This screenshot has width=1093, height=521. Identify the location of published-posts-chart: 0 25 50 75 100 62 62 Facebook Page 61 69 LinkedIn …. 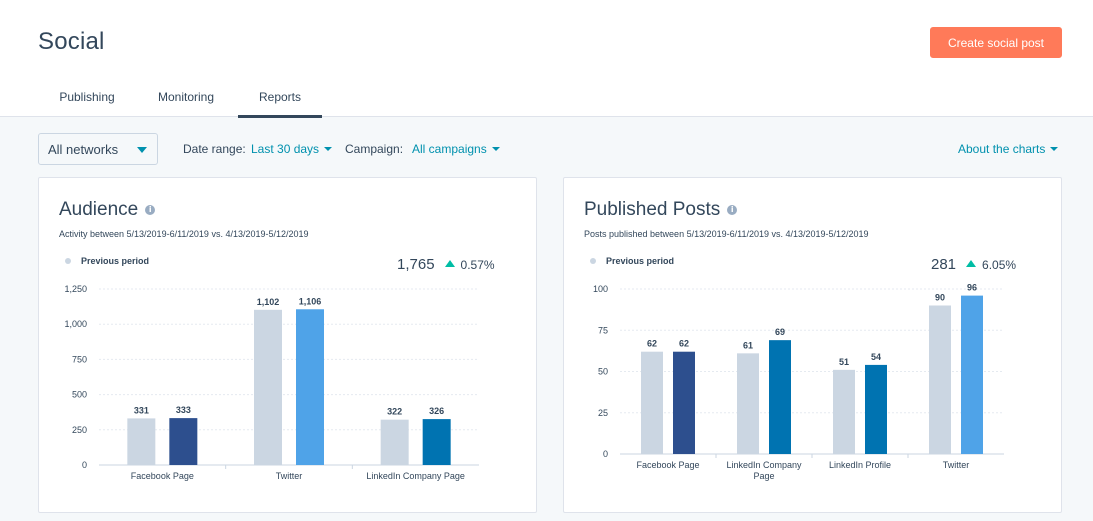
(798, 382).